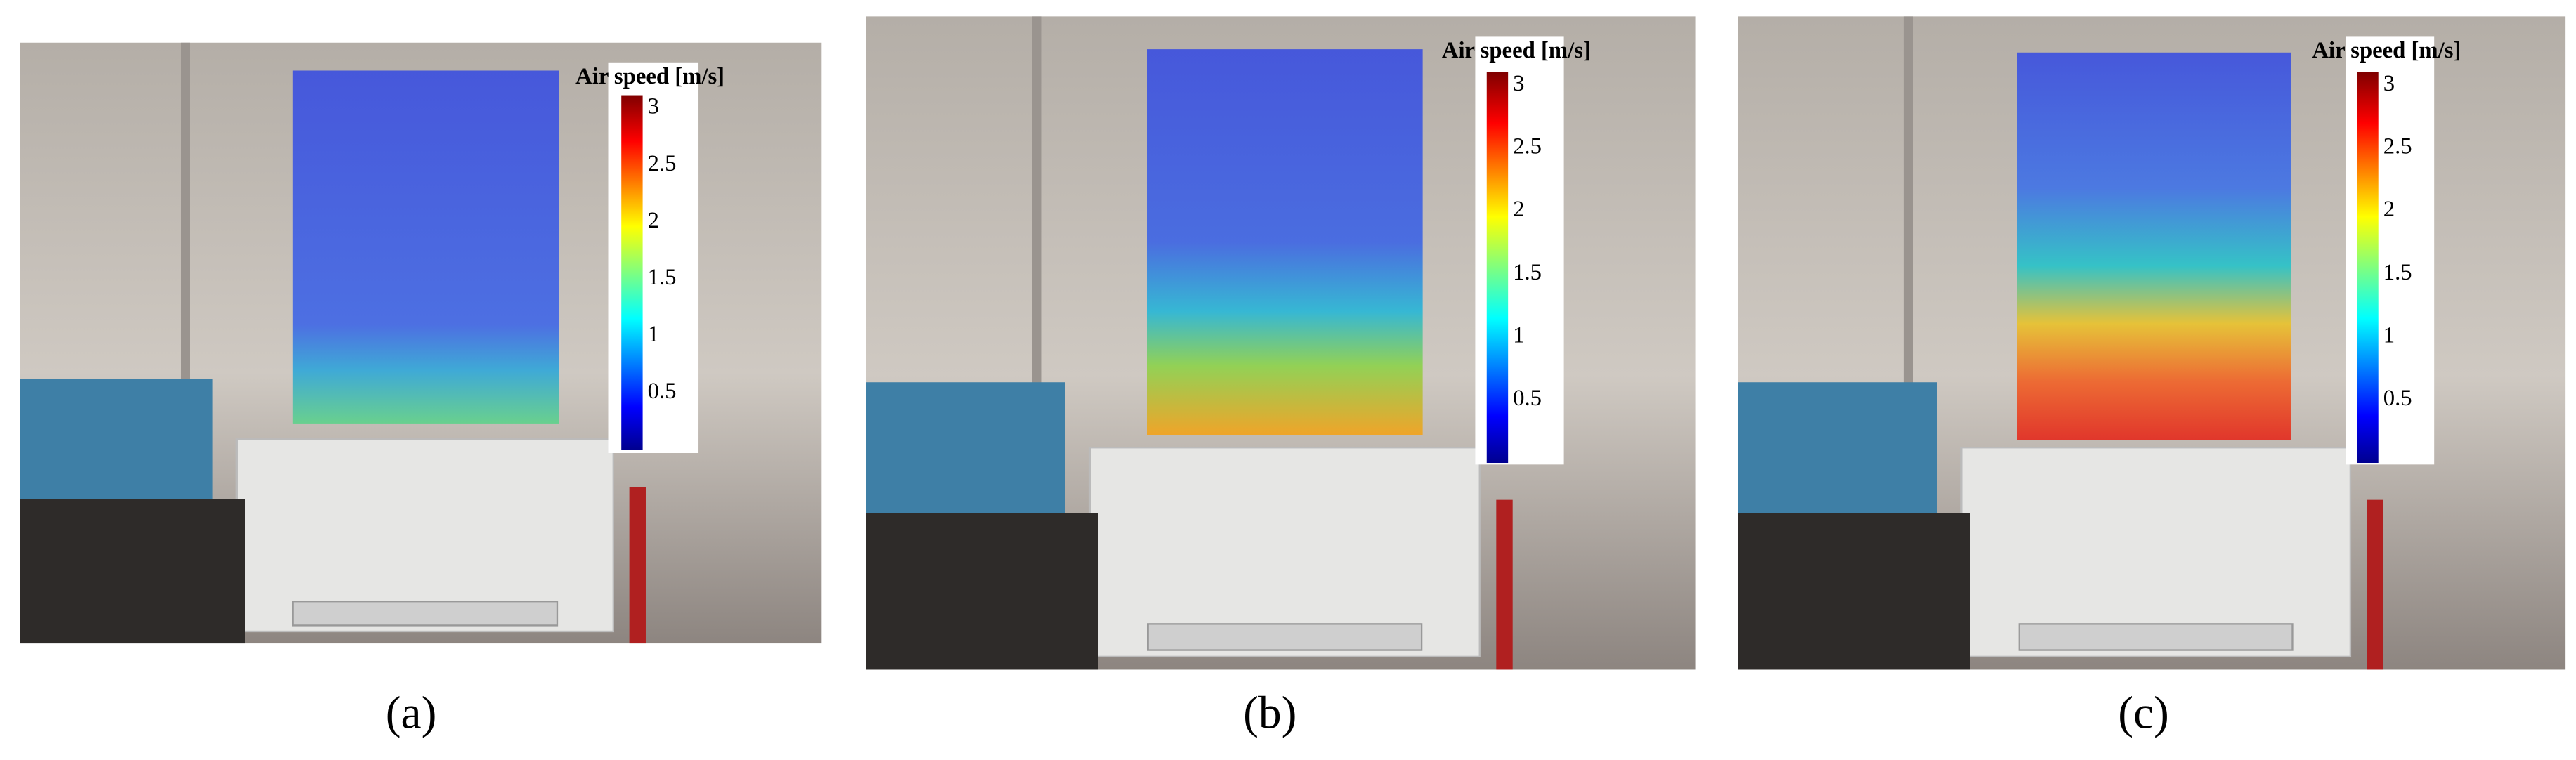 The width and height of the screenshot is (2576, 760). Describe the element at coordinates (2143, 713) in the screenshot. I see `panel-label: (c)` at that location.